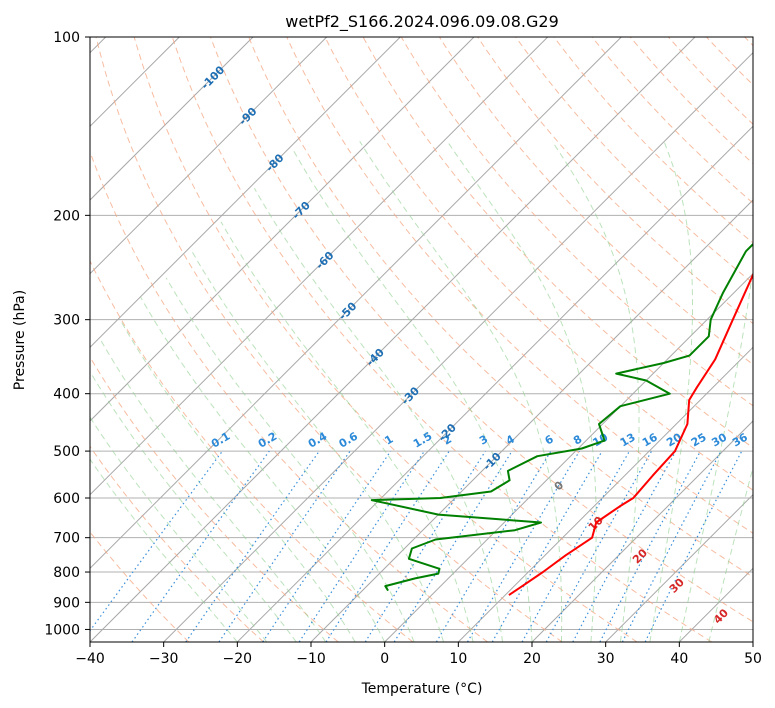 This screenshot has width=775, height=708. Describe the element at coordinates (422, 22) in the screenshot. I see `chart-title: wetPf2_S166.2024.096.09.08.G29` at that location.